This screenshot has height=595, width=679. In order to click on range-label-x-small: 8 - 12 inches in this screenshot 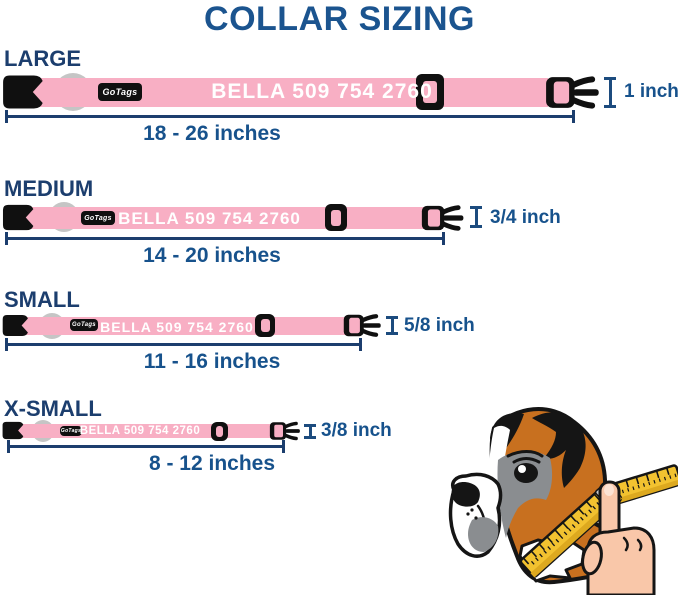, I will do `click(212, 463)`.